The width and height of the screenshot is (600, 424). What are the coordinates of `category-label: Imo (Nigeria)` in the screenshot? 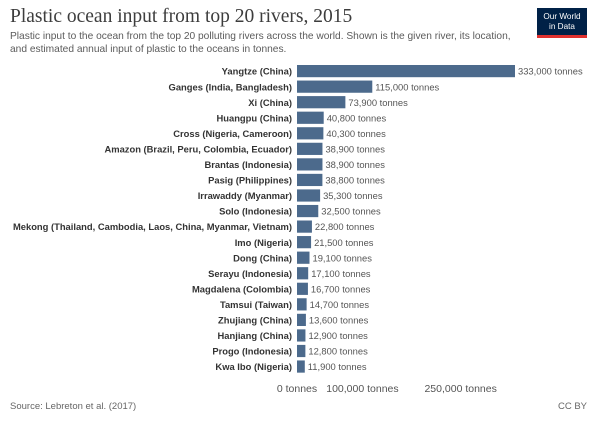 It's located at (263, 242).